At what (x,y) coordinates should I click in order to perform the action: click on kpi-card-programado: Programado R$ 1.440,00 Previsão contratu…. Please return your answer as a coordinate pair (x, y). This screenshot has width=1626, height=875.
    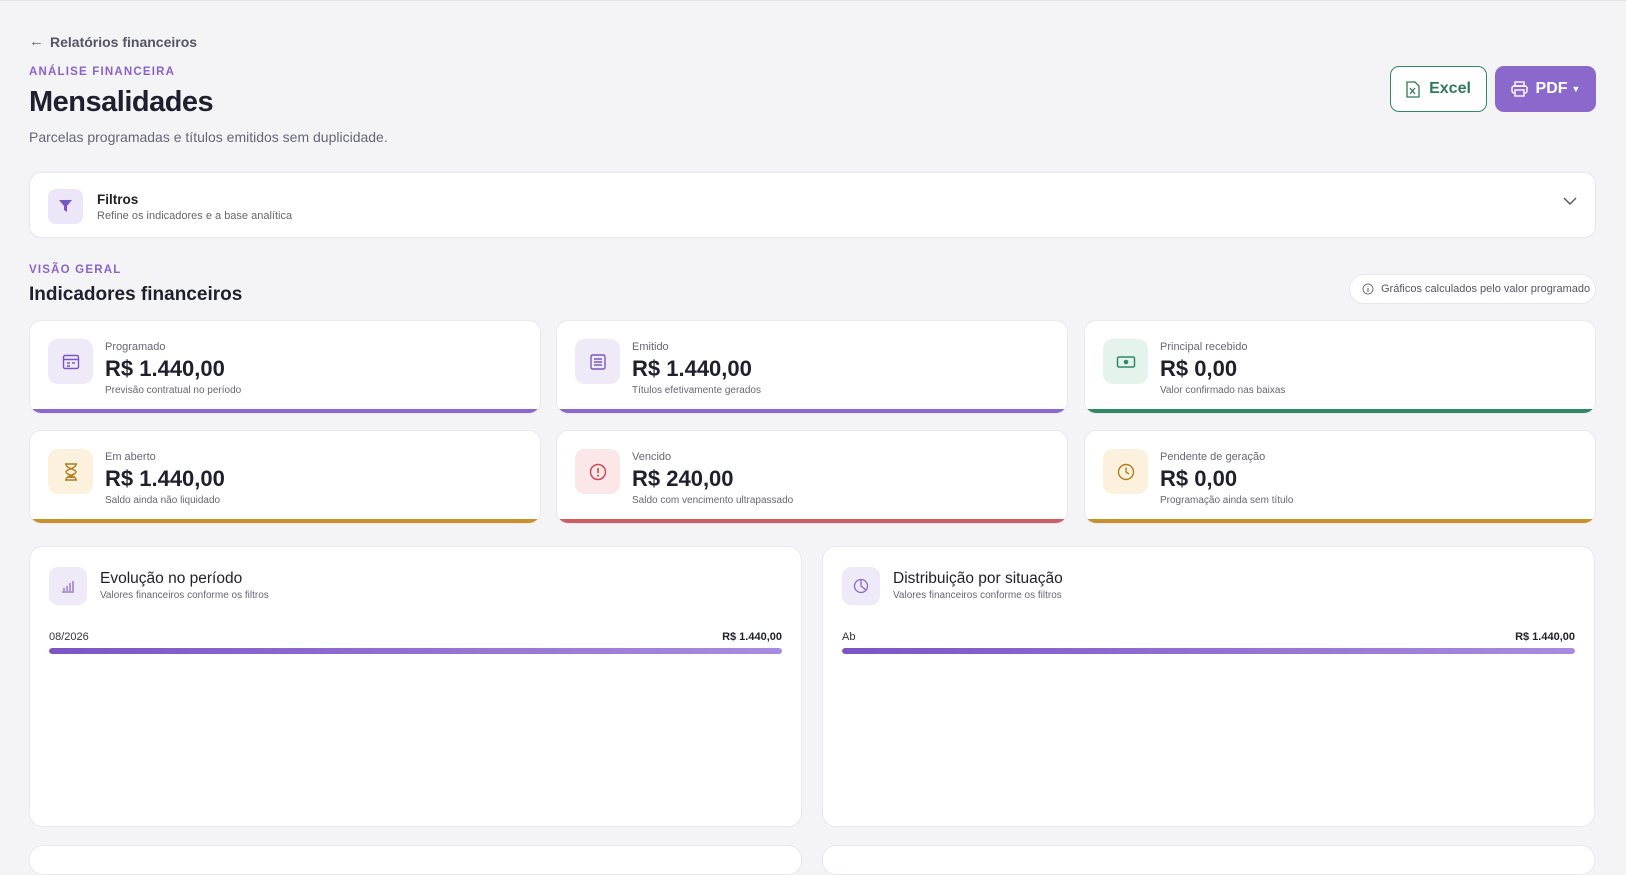
    Looking at the image, I should click on (285, 367).